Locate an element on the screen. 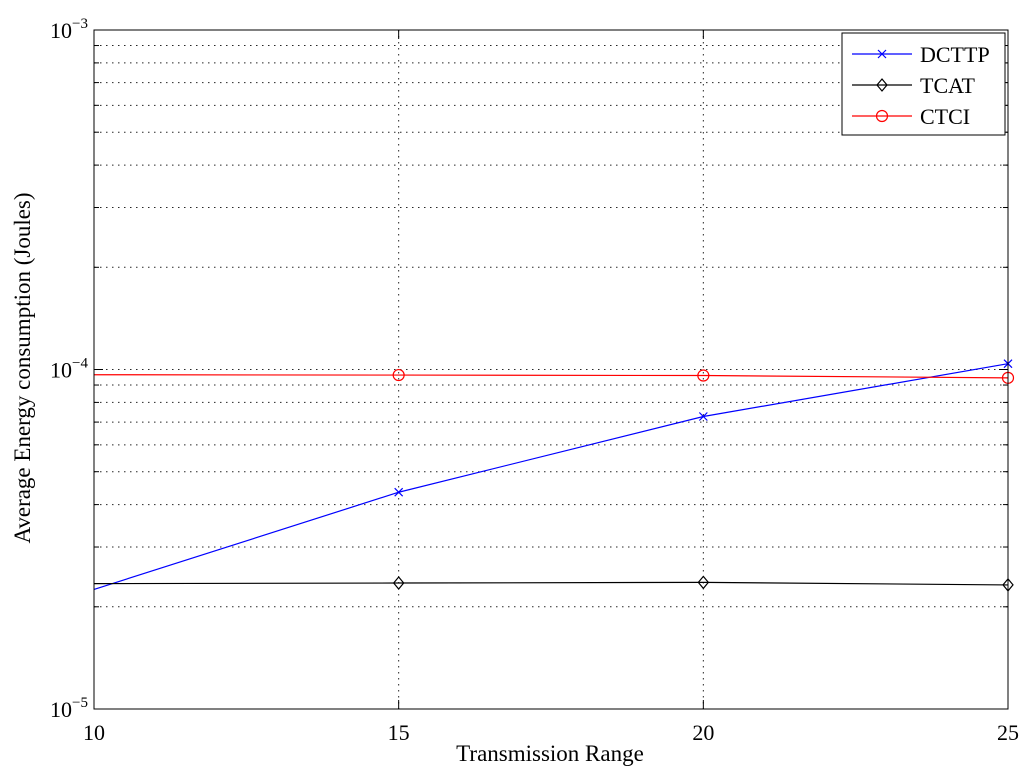 This screenshot has height=779, width=1024. y-tick-label: 10⁻³ is located at coordinates (69, 29).